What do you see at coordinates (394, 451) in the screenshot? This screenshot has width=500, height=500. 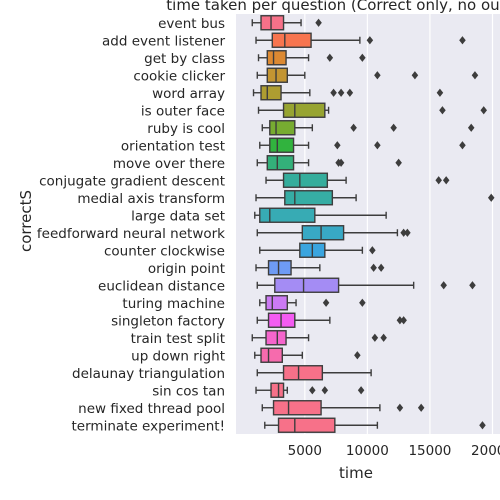 I see `x-tick-labels: 5000 10000 15000 20000` at bounding box center [394, 451].